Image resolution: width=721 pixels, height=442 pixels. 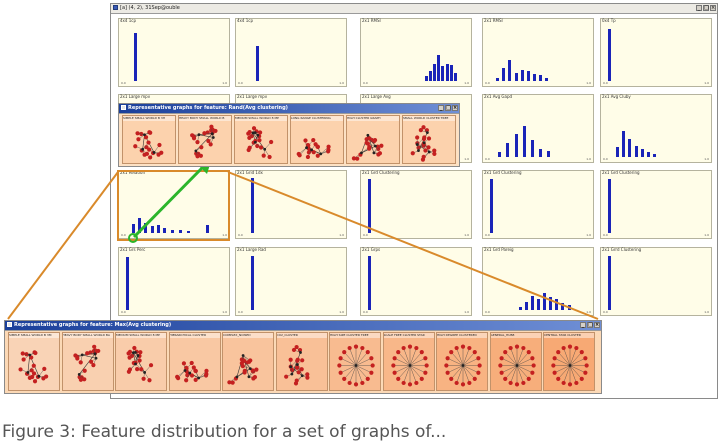 I want to click on graph-thumbnail: HIGH CLUSTER GRAPH, so click(x=373, y=139).